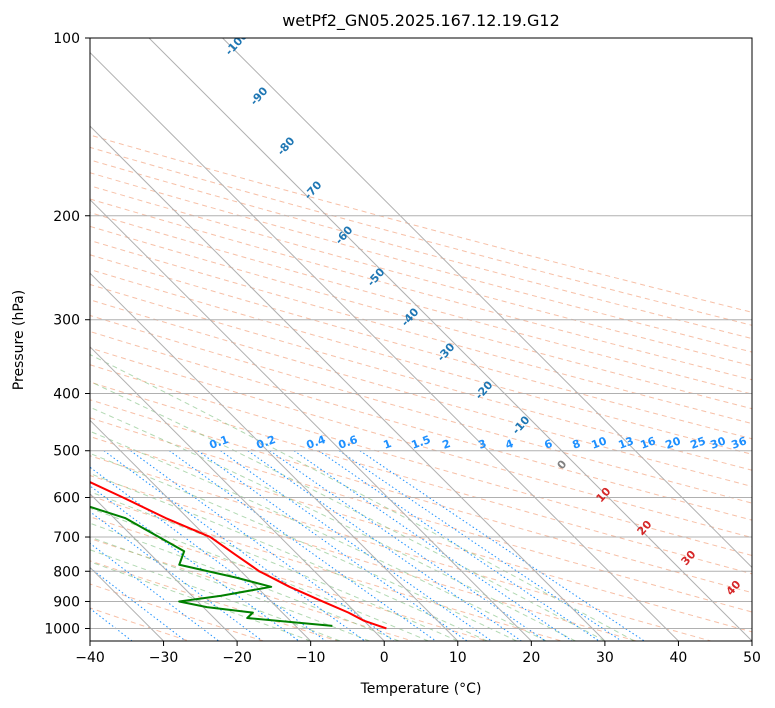 The height and width of the screenshot is (708, 775). I want to click on y-tick-label: 700, so click(66, 538).